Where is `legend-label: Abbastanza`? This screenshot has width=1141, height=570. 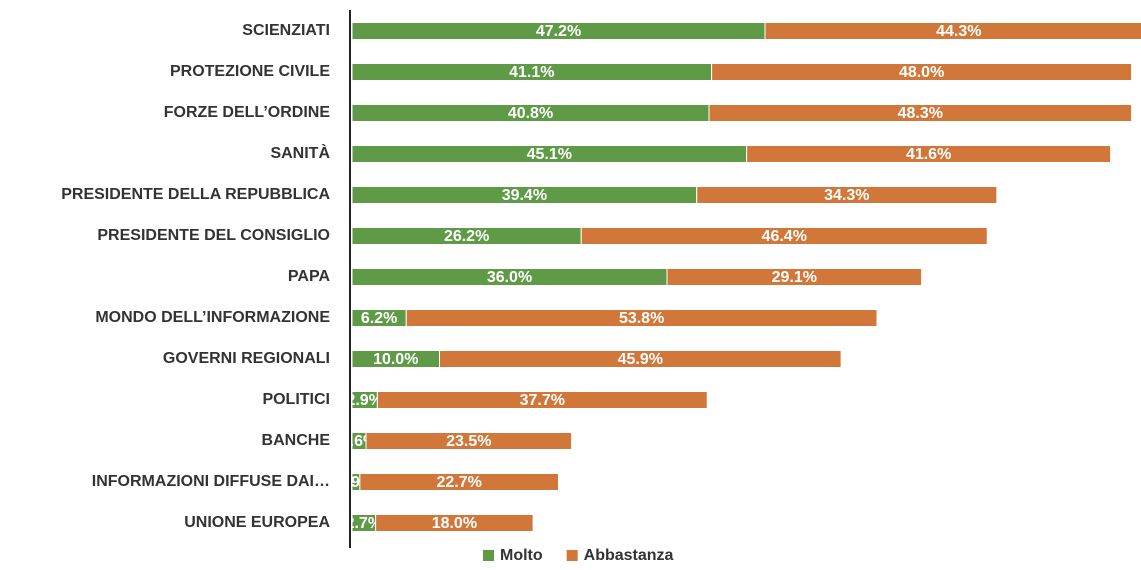 legend-label: Abbastanza is located at coordinates (629, 555).